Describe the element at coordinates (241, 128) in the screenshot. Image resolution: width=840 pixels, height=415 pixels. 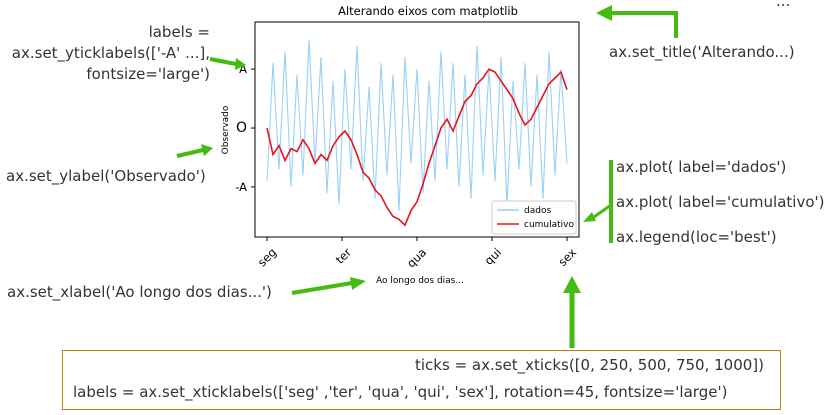
I see `y-tick-label: O` at that location.